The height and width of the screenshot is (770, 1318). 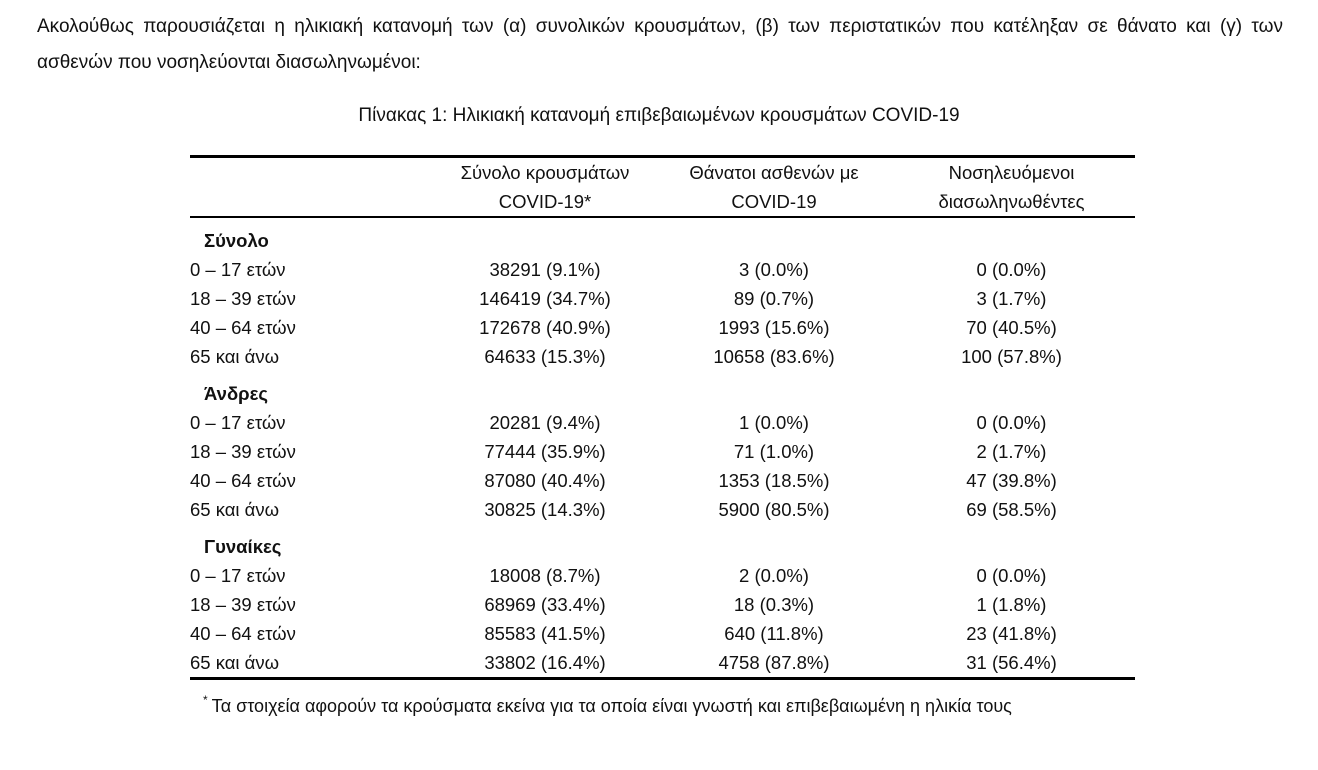 What do you see at coordinates (545, 509) in the screenshot?
I see `cell-cases: 30825 (14.3%)` at bounding box center [545, 509].